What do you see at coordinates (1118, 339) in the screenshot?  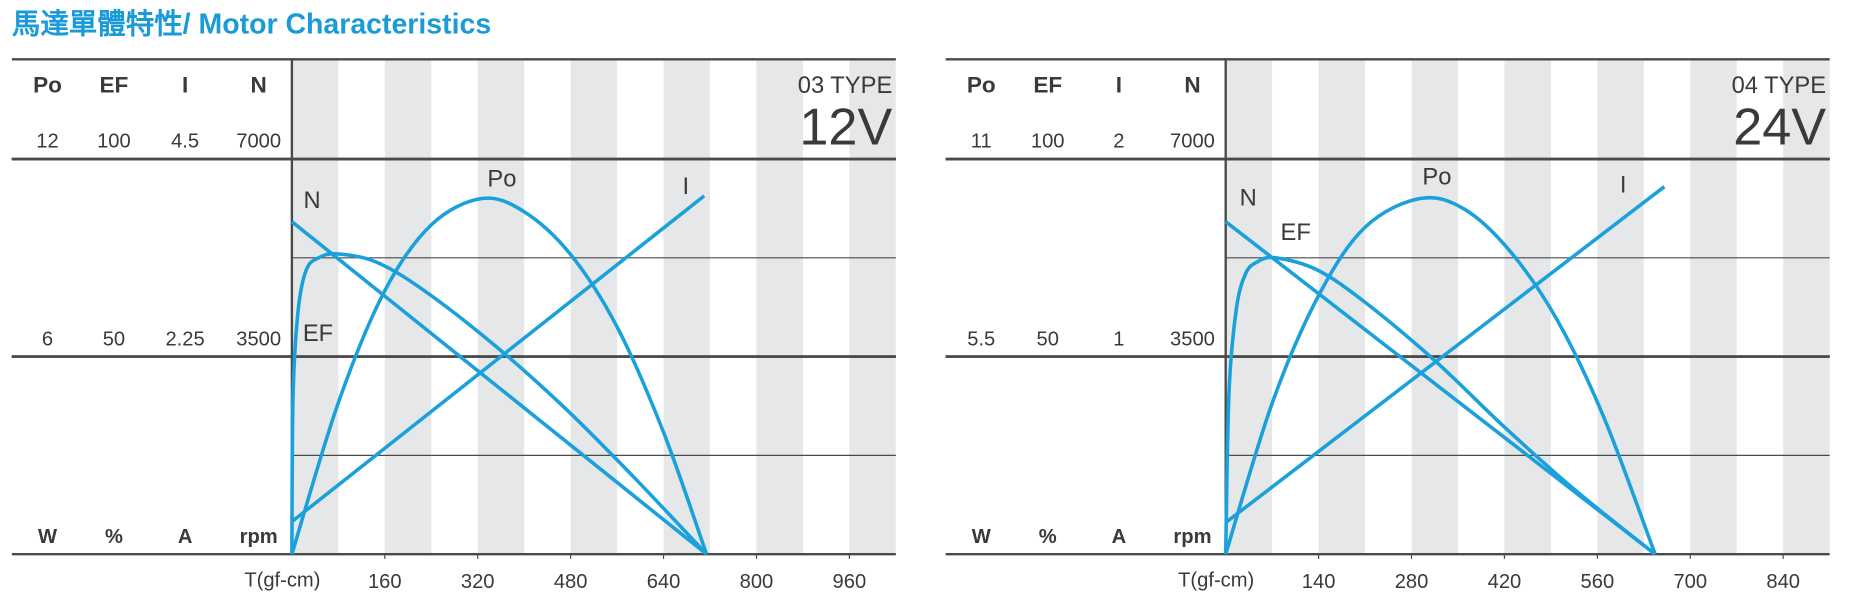 I see `y-tick-label: 1` at bounding box center [1118, 339].